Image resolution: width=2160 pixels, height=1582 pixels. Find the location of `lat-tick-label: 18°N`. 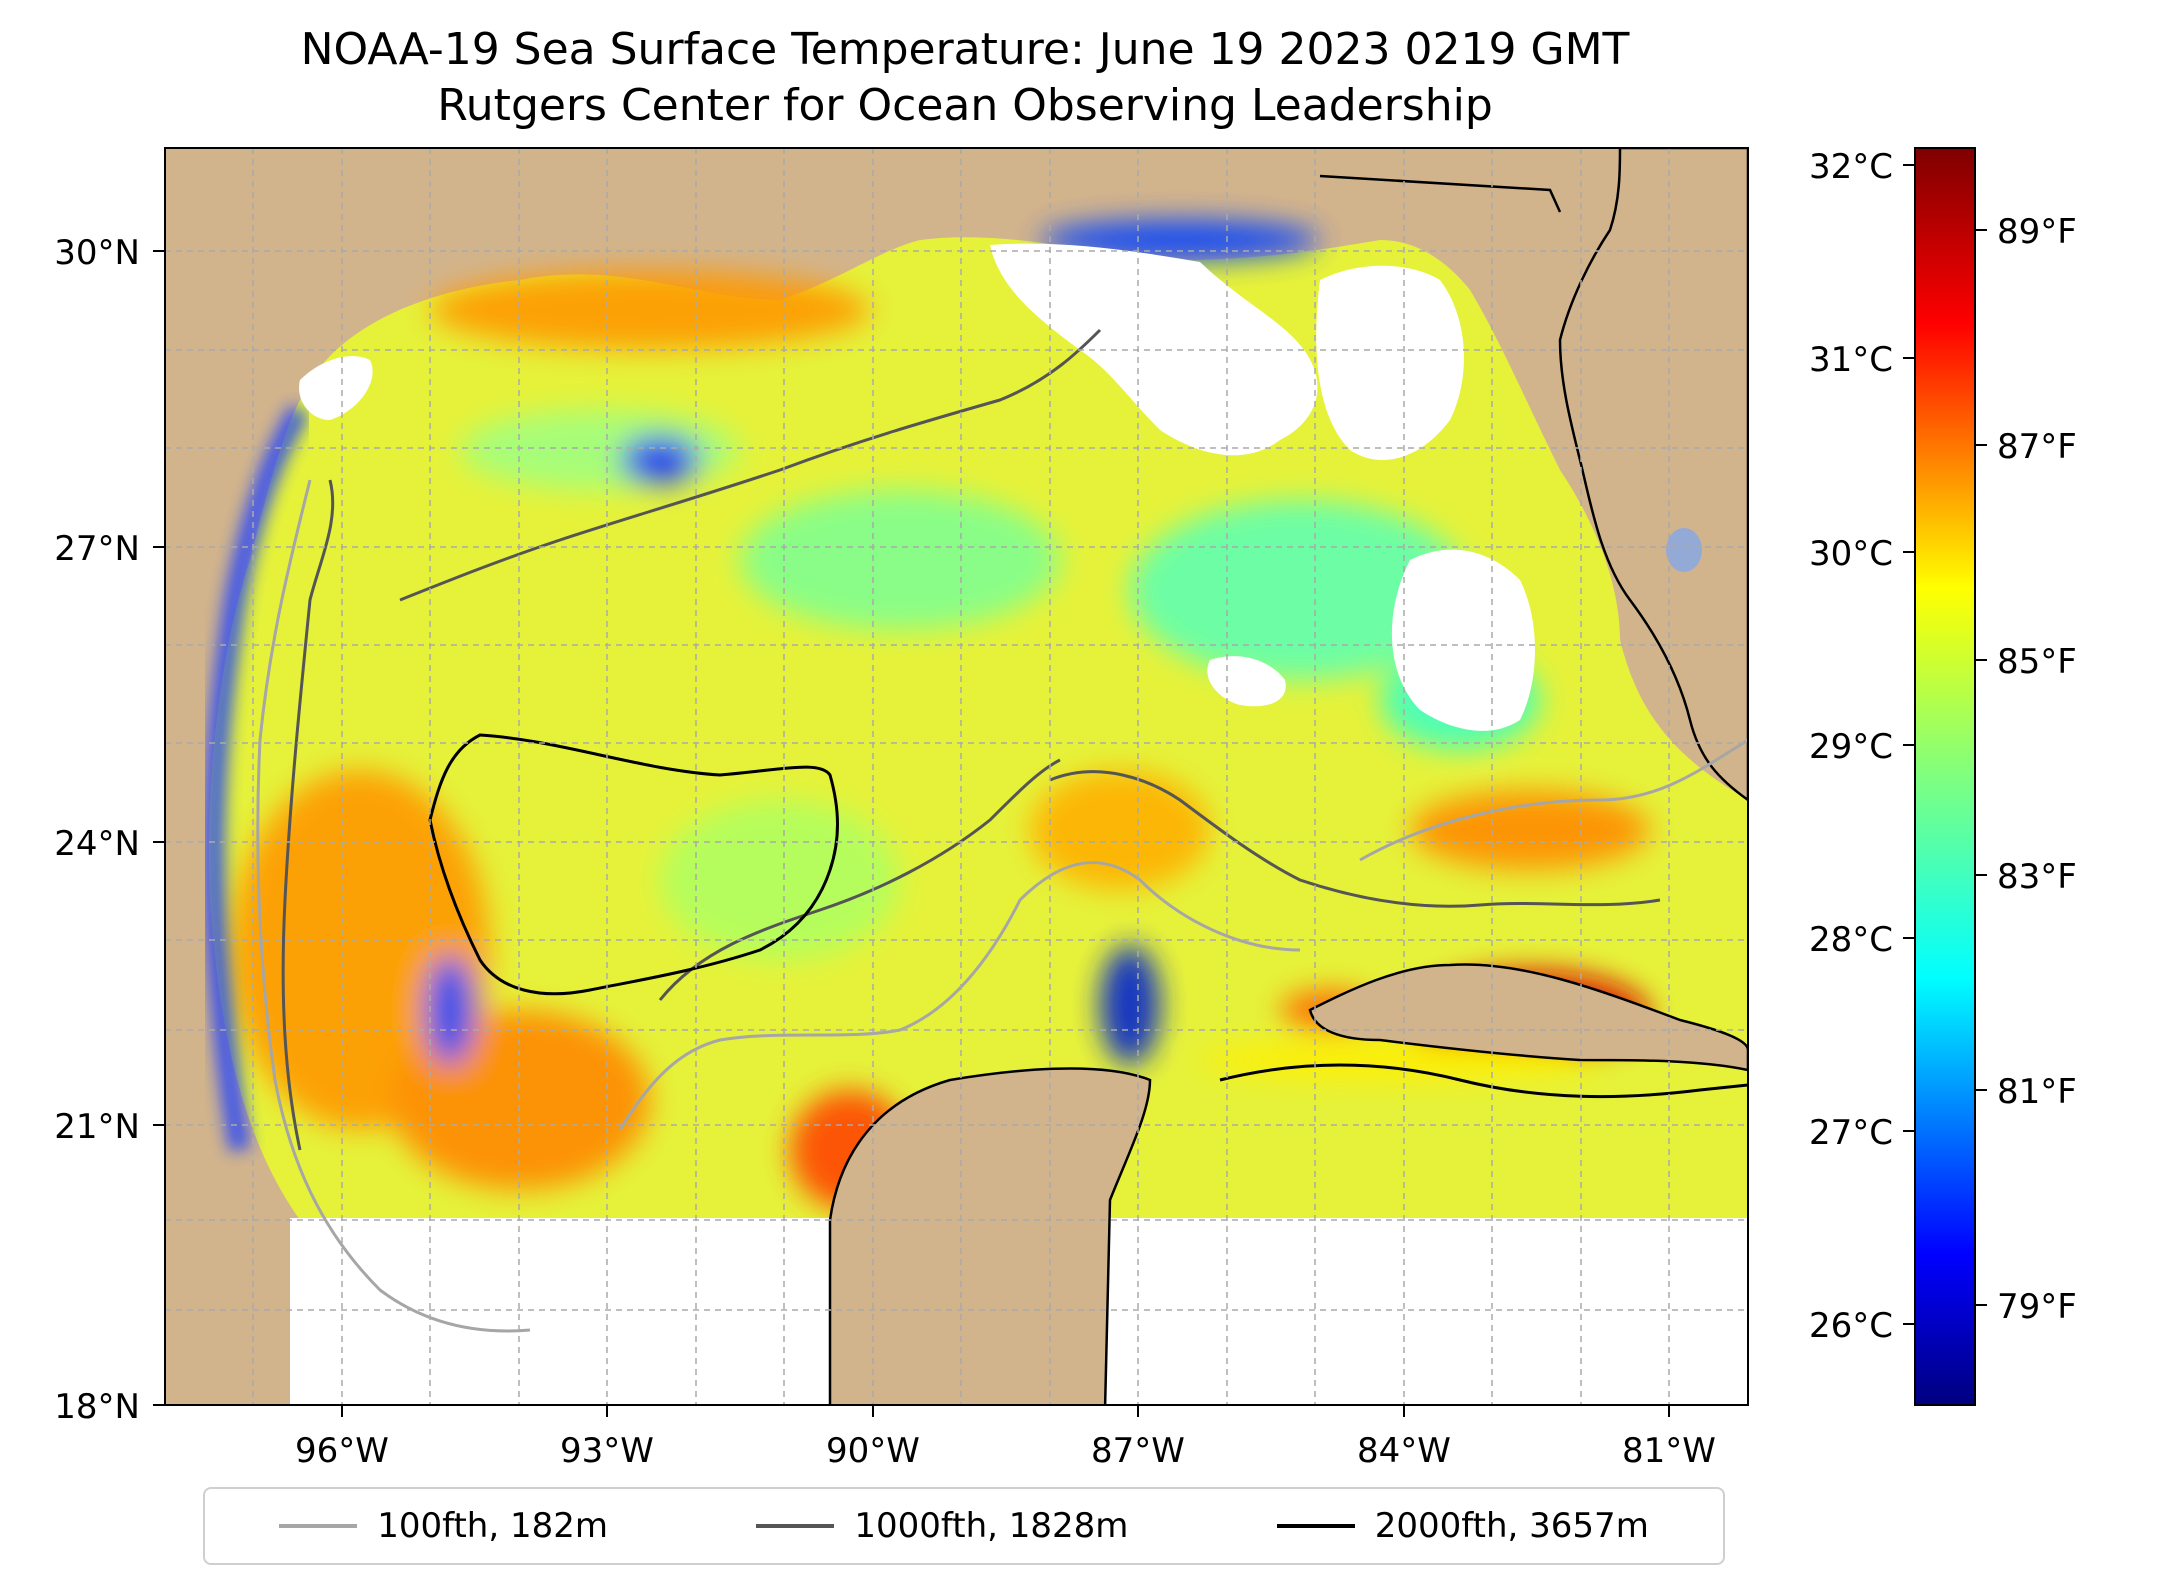

lat-tick-label: 18°N is located at coordinates (97, 1407).